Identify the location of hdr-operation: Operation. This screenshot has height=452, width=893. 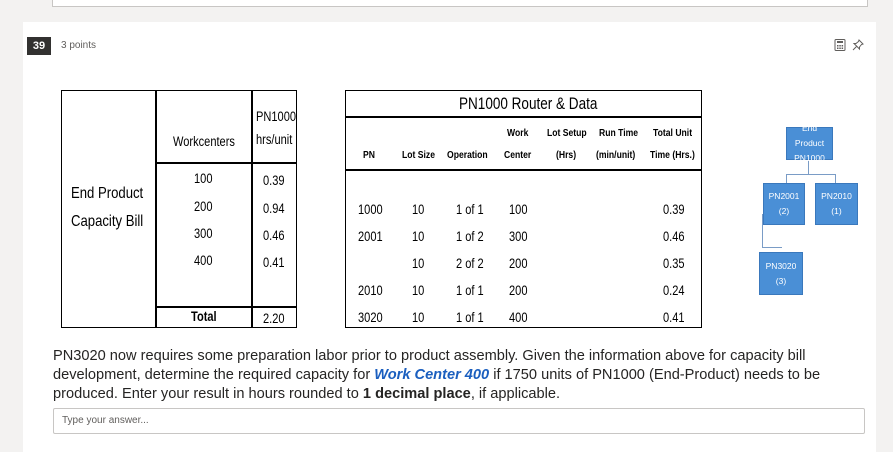
(467, 155).